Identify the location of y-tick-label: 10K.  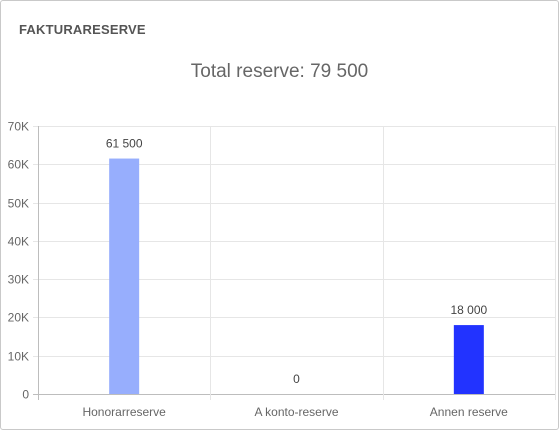
(18, 357).